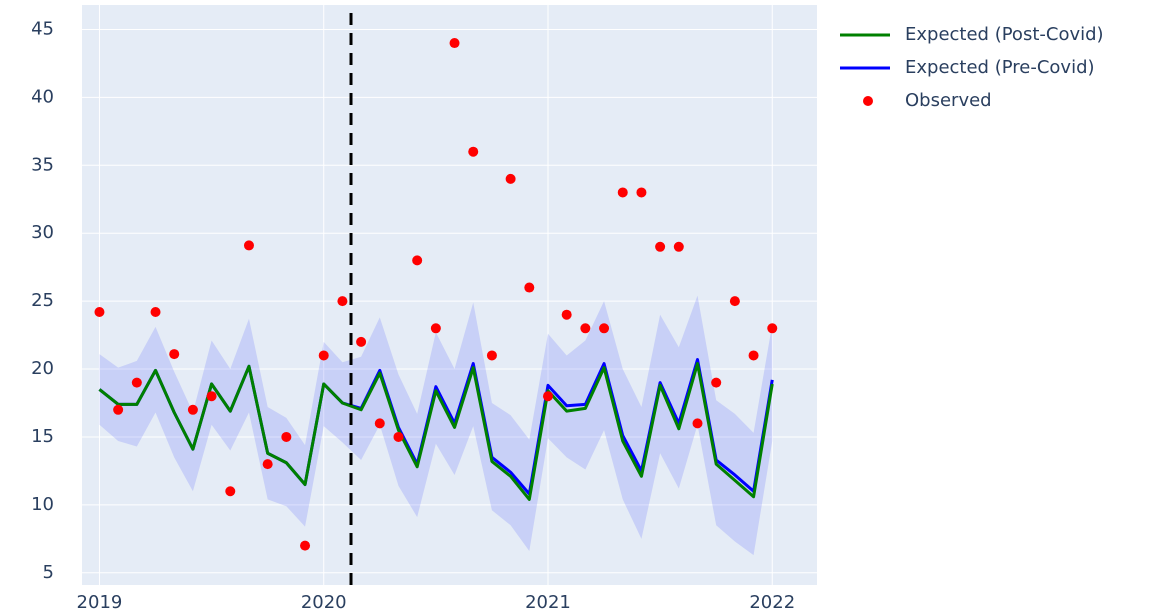  Describe the element at coordinates (868, 101) in the screenshot. I see `legend-swatch` at that location.